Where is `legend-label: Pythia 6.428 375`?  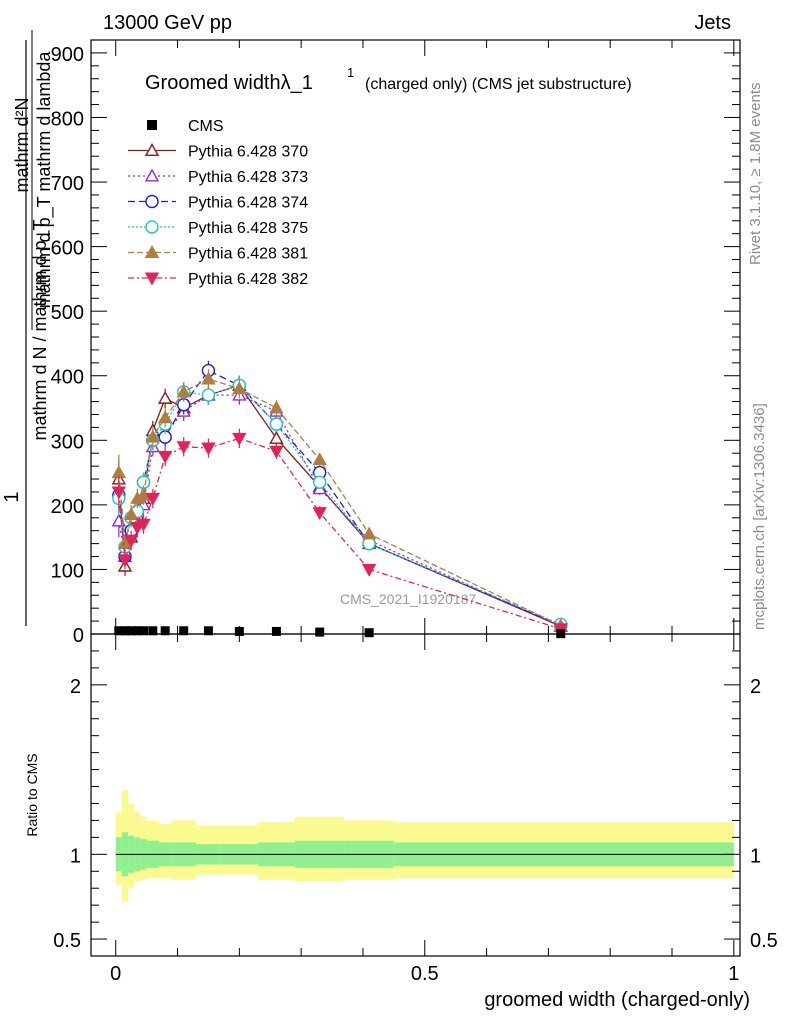
legend-label: Pythia 6.428 375 is located at coordinates (248, 228).